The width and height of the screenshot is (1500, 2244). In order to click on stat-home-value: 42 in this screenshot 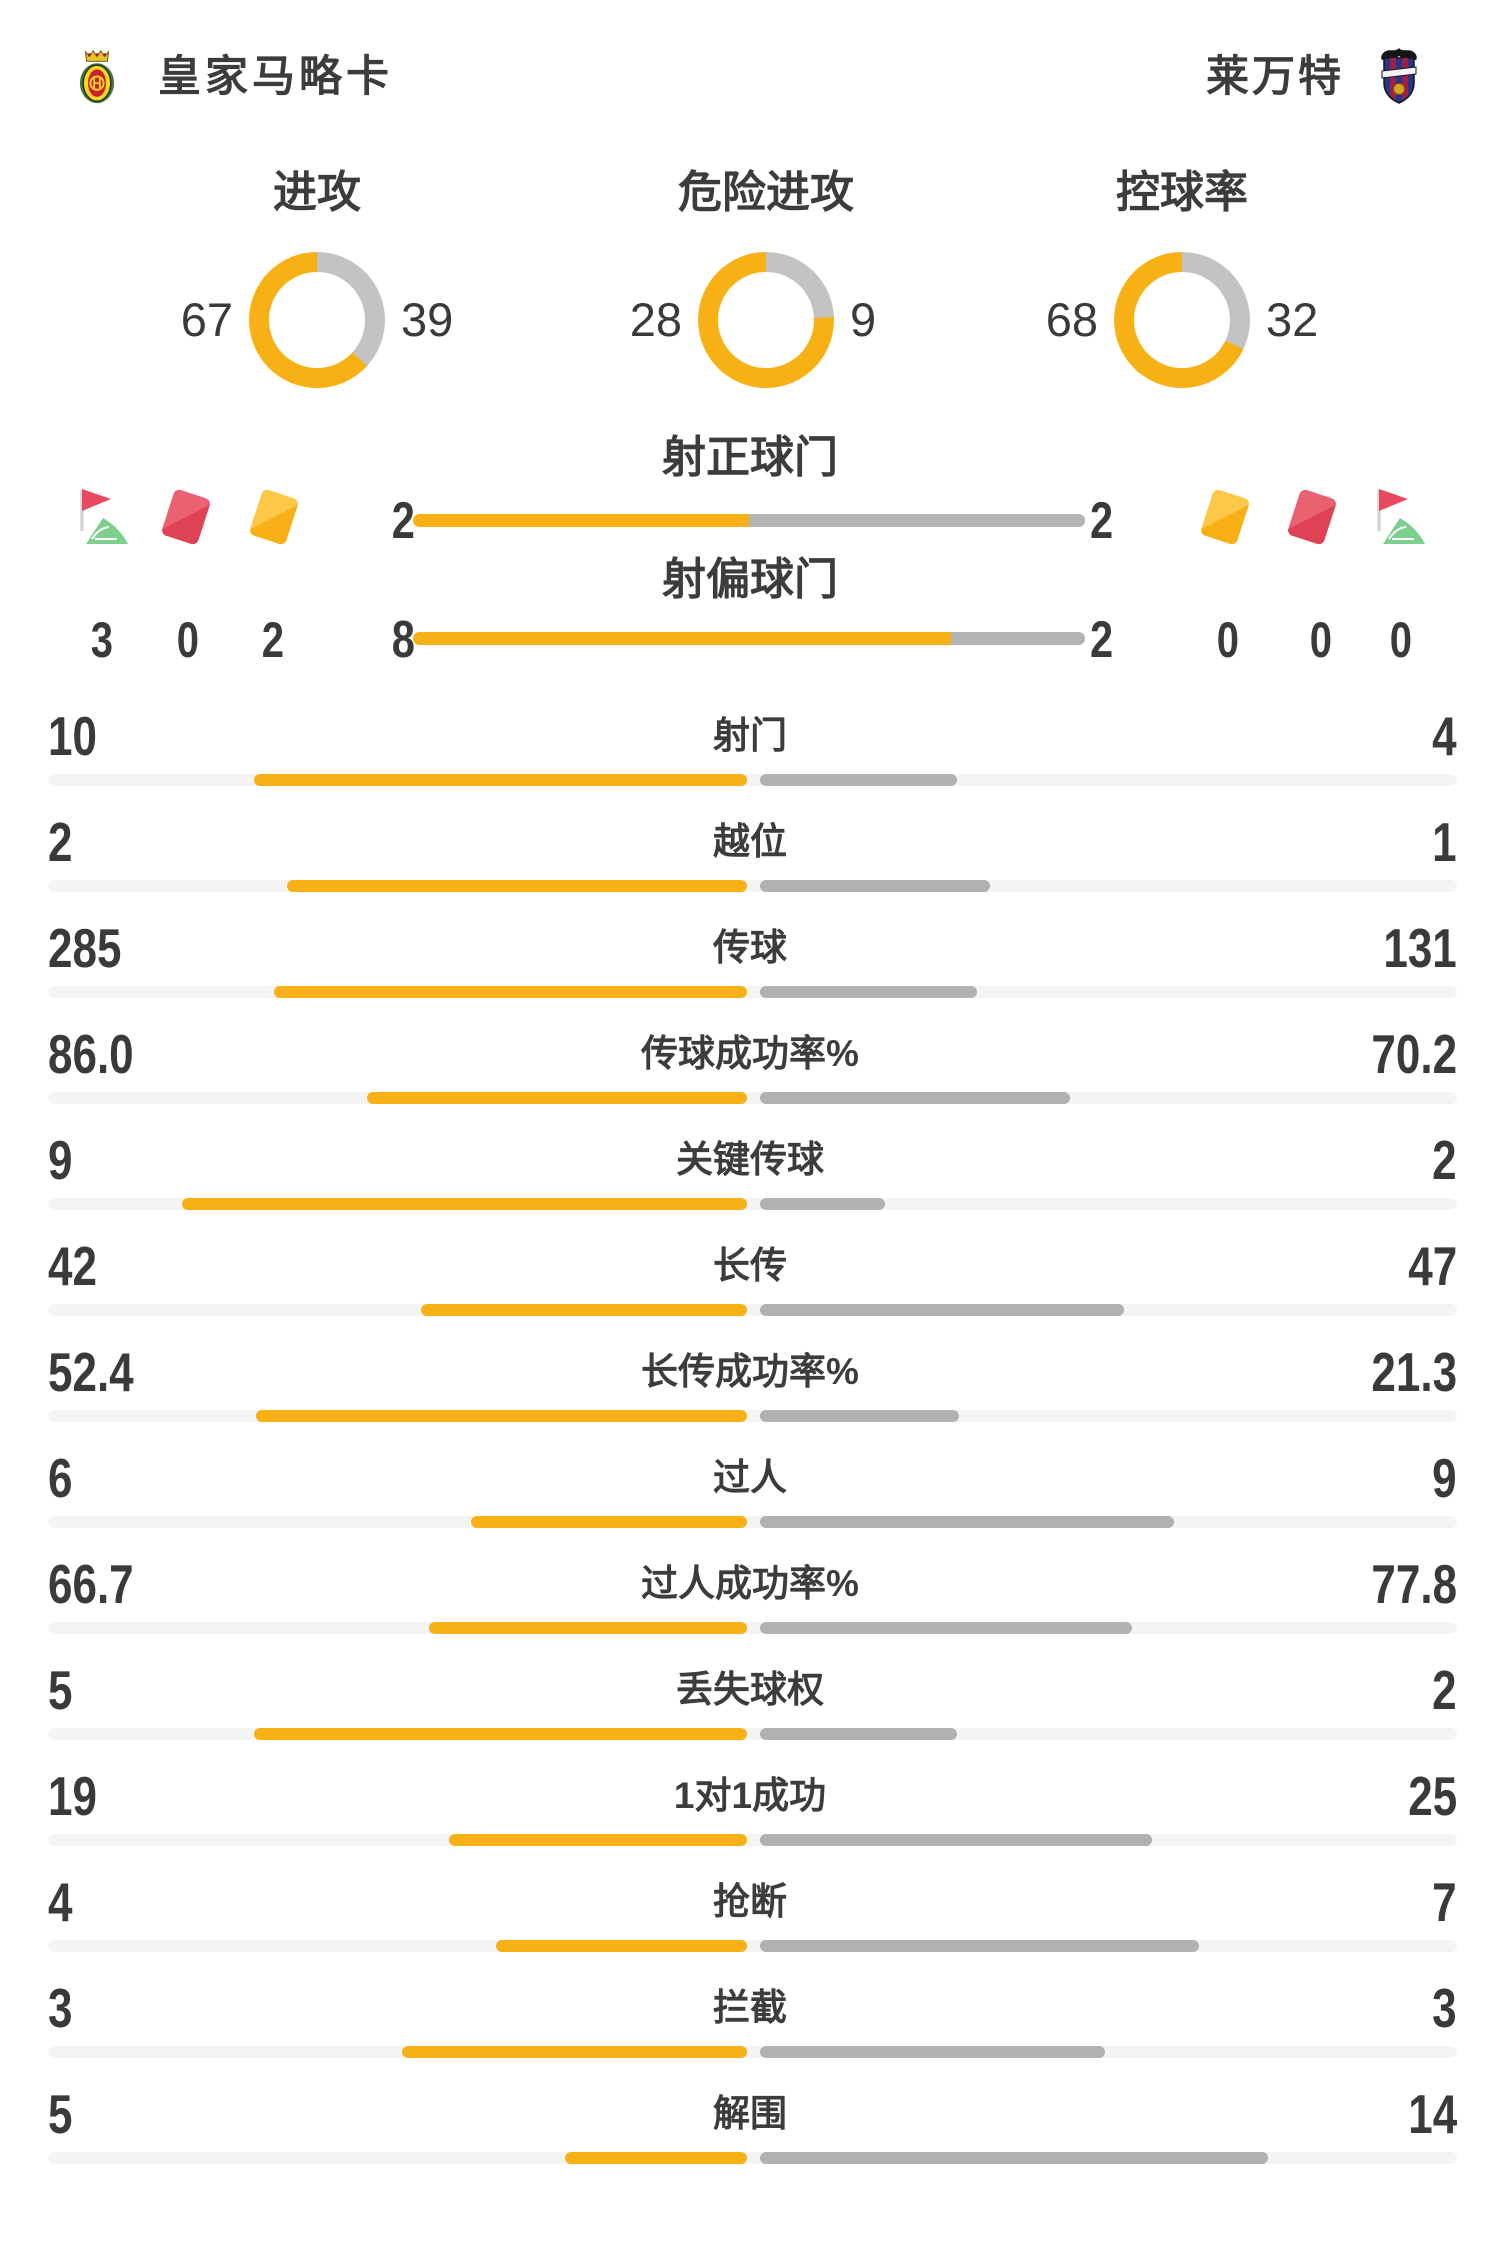, I will do `click(72, 1266)`.